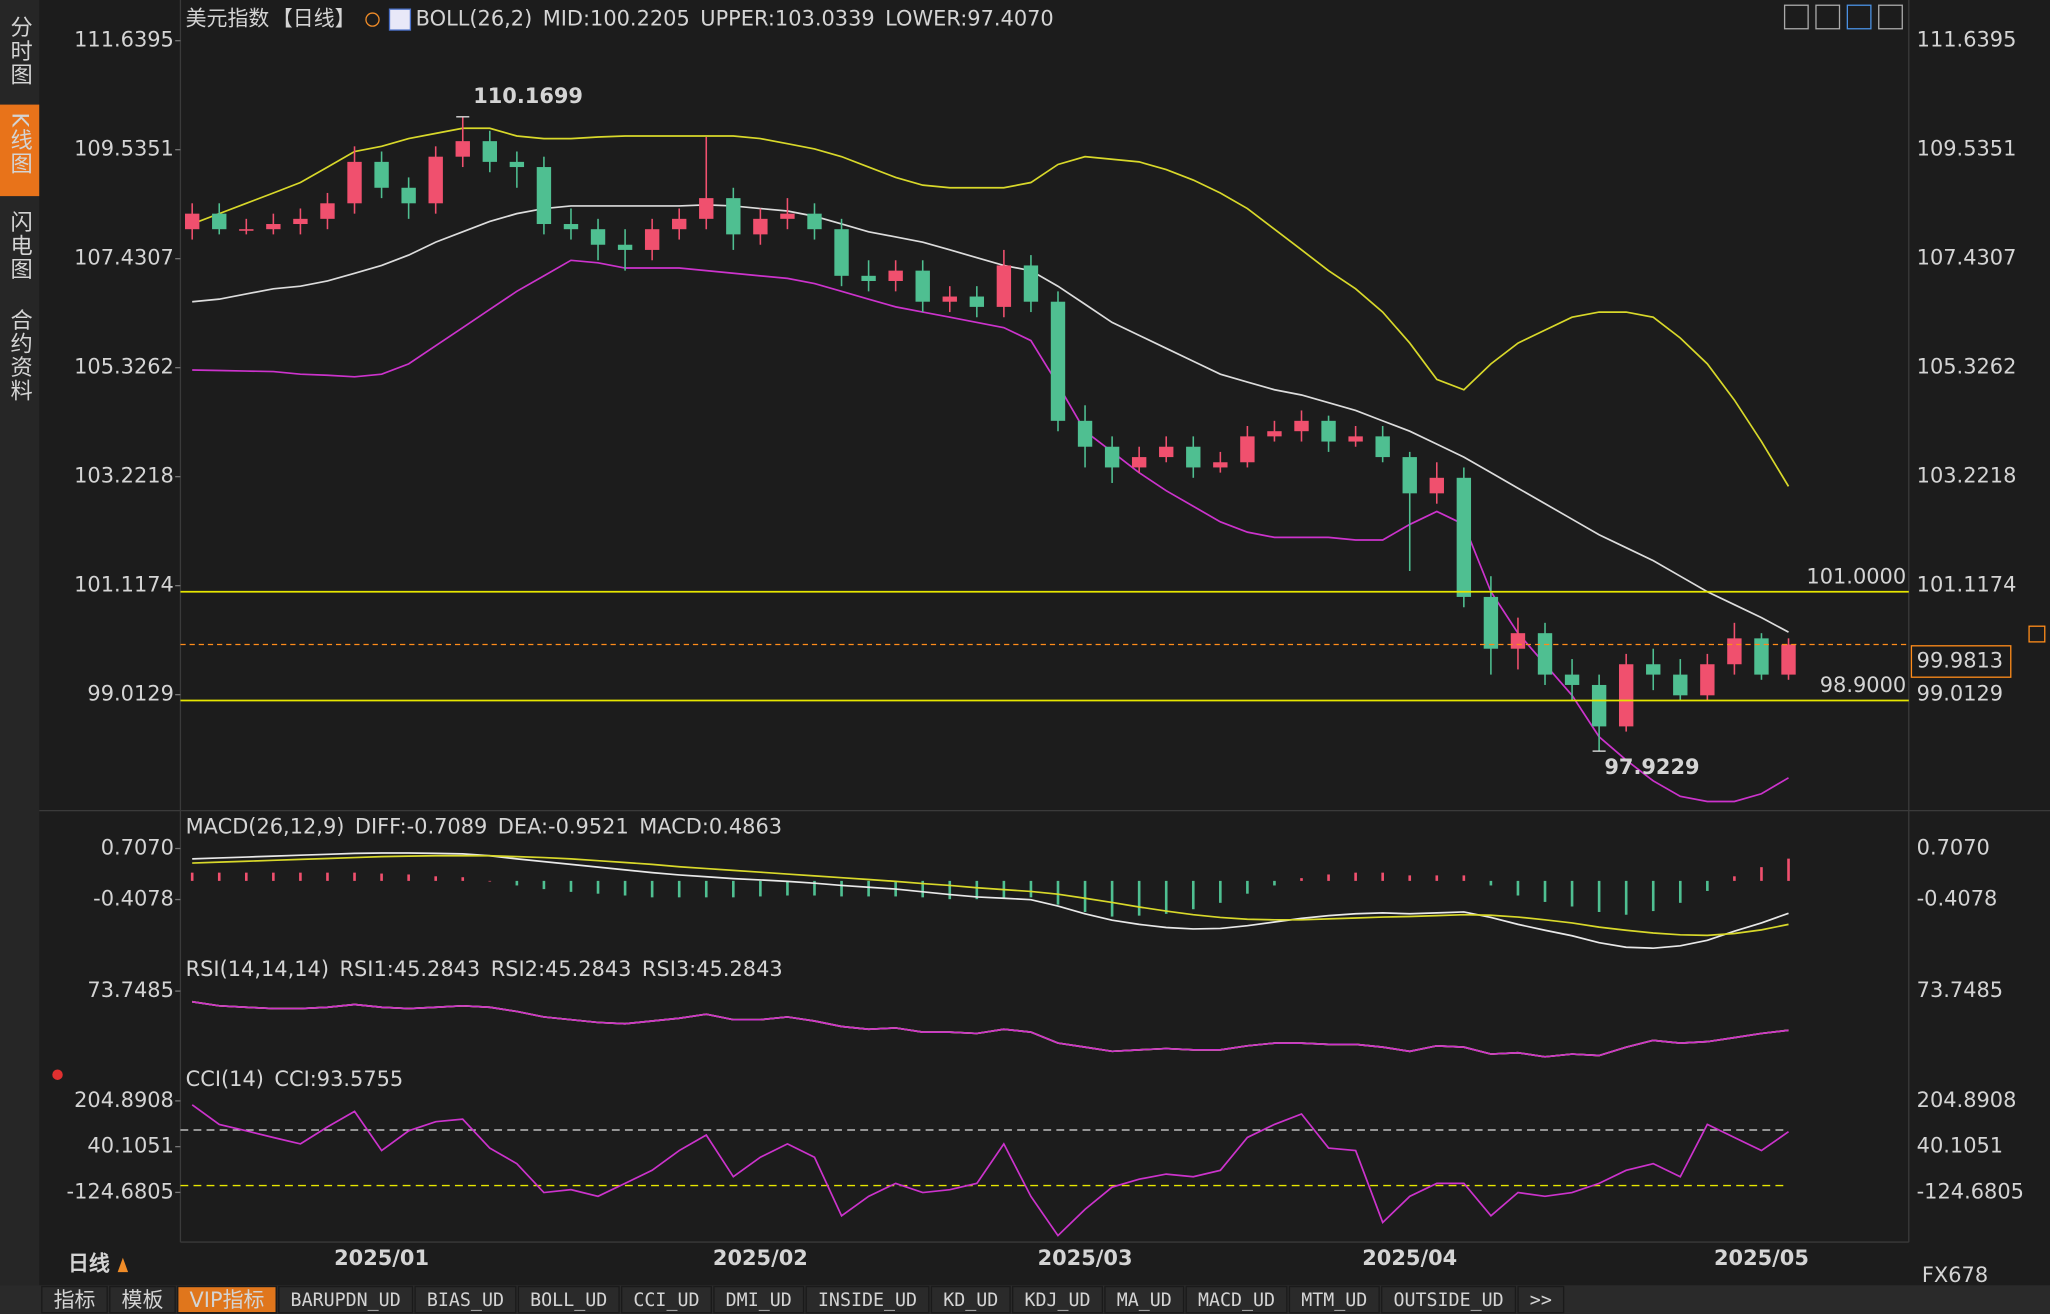 This screenshot has height=1314, width=2050. What do you see at coordinates (1967, 40) in the screenshot?
I see `y-tick-label-right: 111.6395` at bounding box center [1967, 40].